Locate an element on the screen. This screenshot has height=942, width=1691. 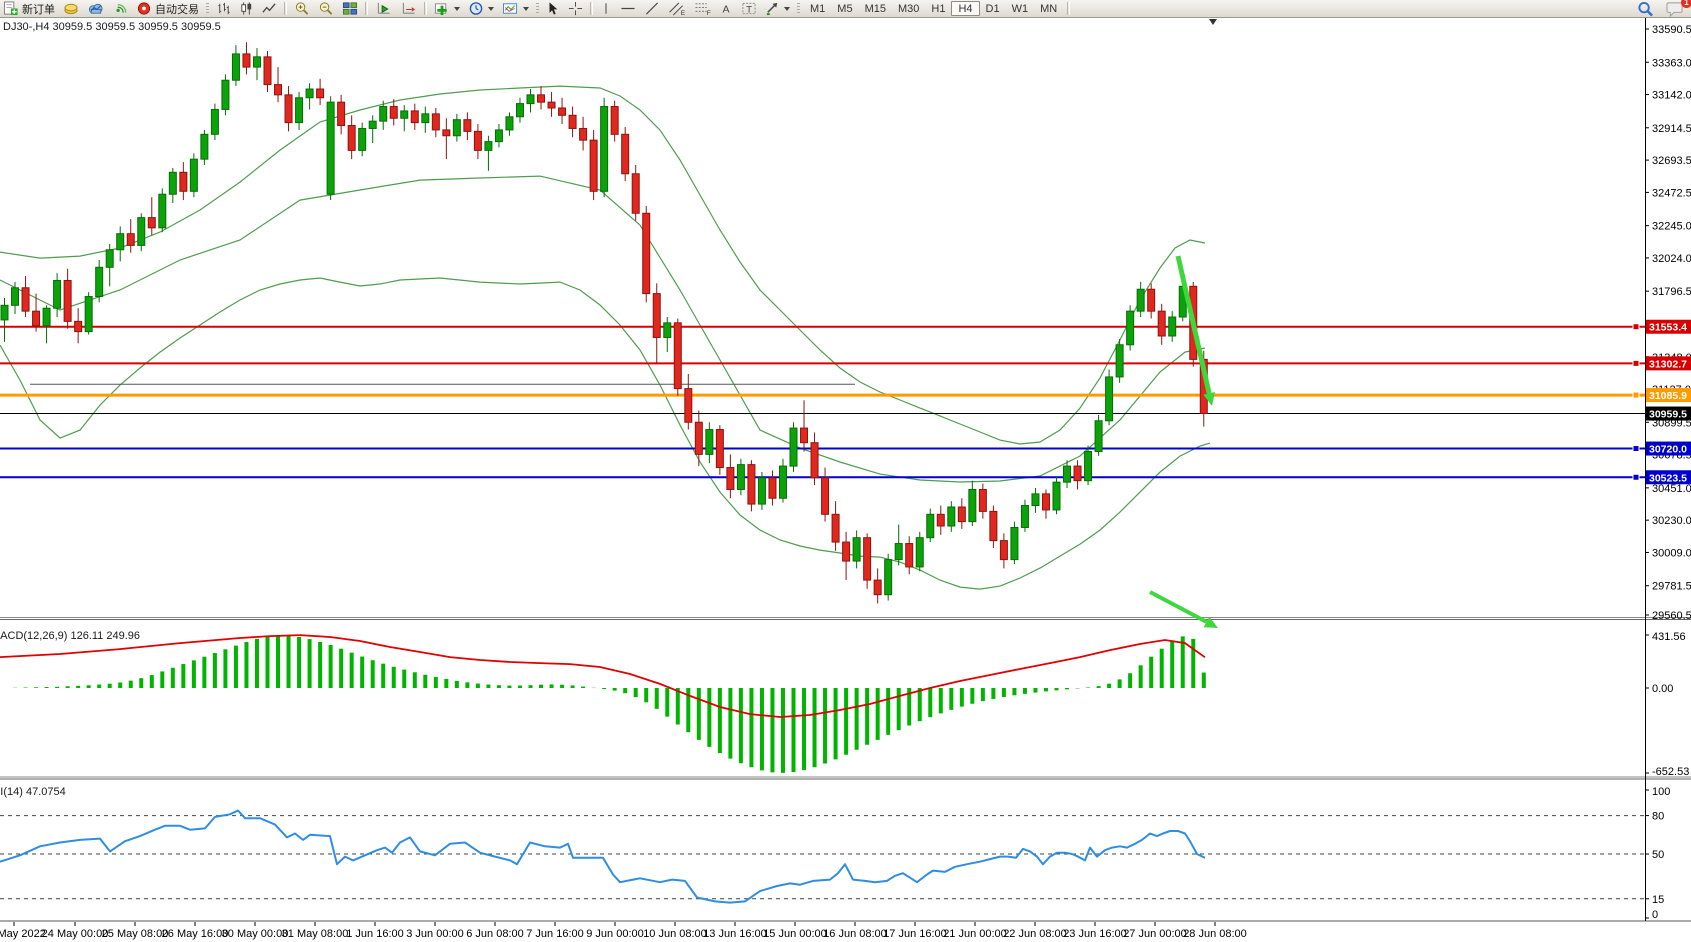
date-tick-label: 22 Jun 08:00 is located at coordinates (1035, 934).